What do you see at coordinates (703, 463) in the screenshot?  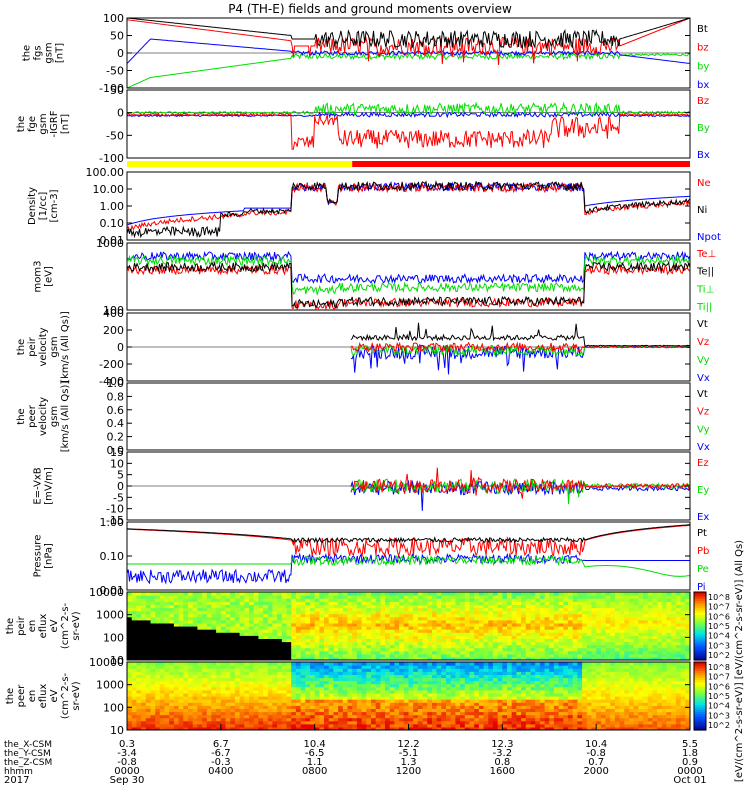 I see `legend-efield-0: Ez` at bounding box center [703, 463].